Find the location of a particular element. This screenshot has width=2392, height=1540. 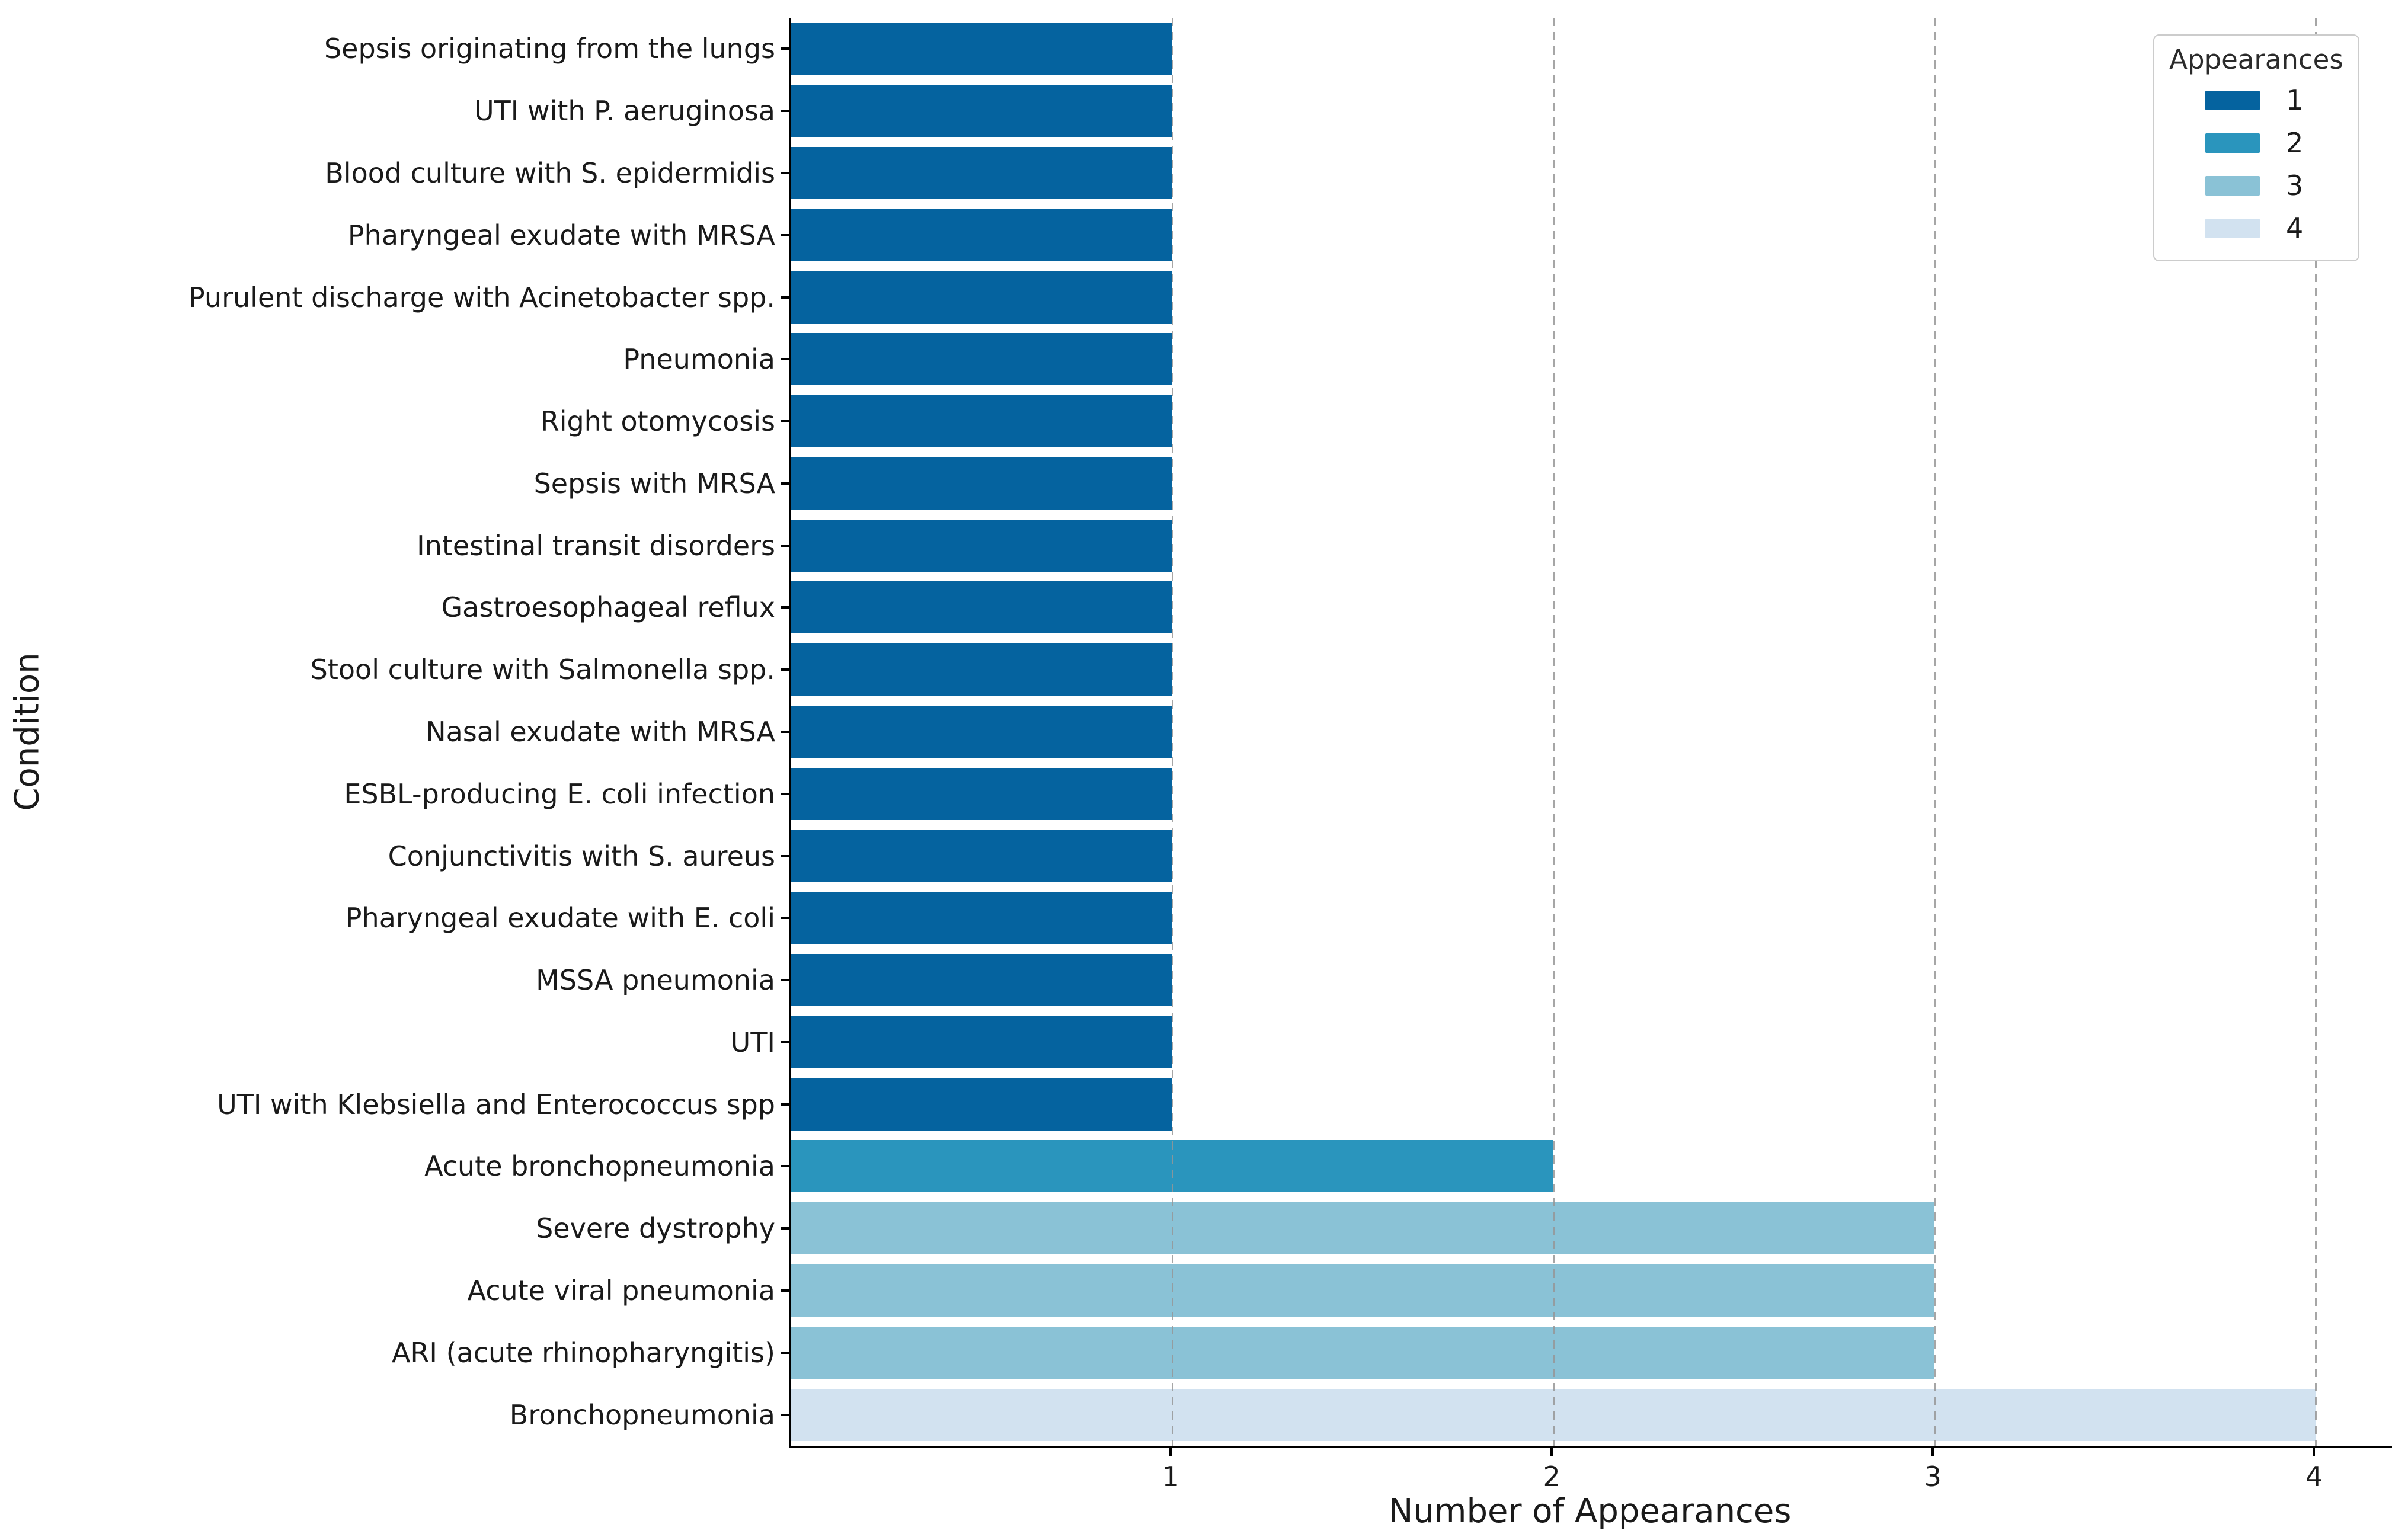

y-tick-row: Acute viral pneumonia is located at coordinates (394, 1291).